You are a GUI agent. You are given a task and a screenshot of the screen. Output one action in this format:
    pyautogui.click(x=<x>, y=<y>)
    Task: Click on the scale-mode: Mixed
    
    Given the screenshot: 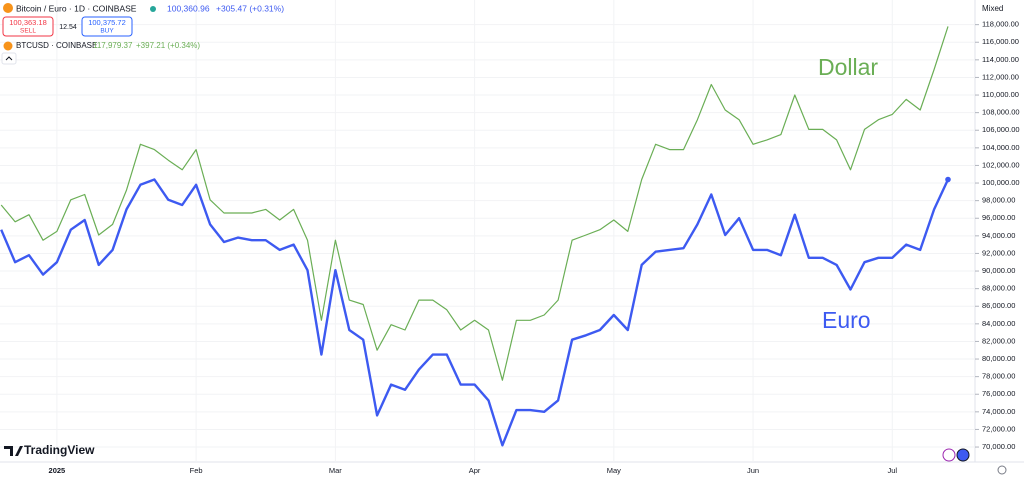 What is the action you would take?
    pyautogui.click(x=992, y=8)
    